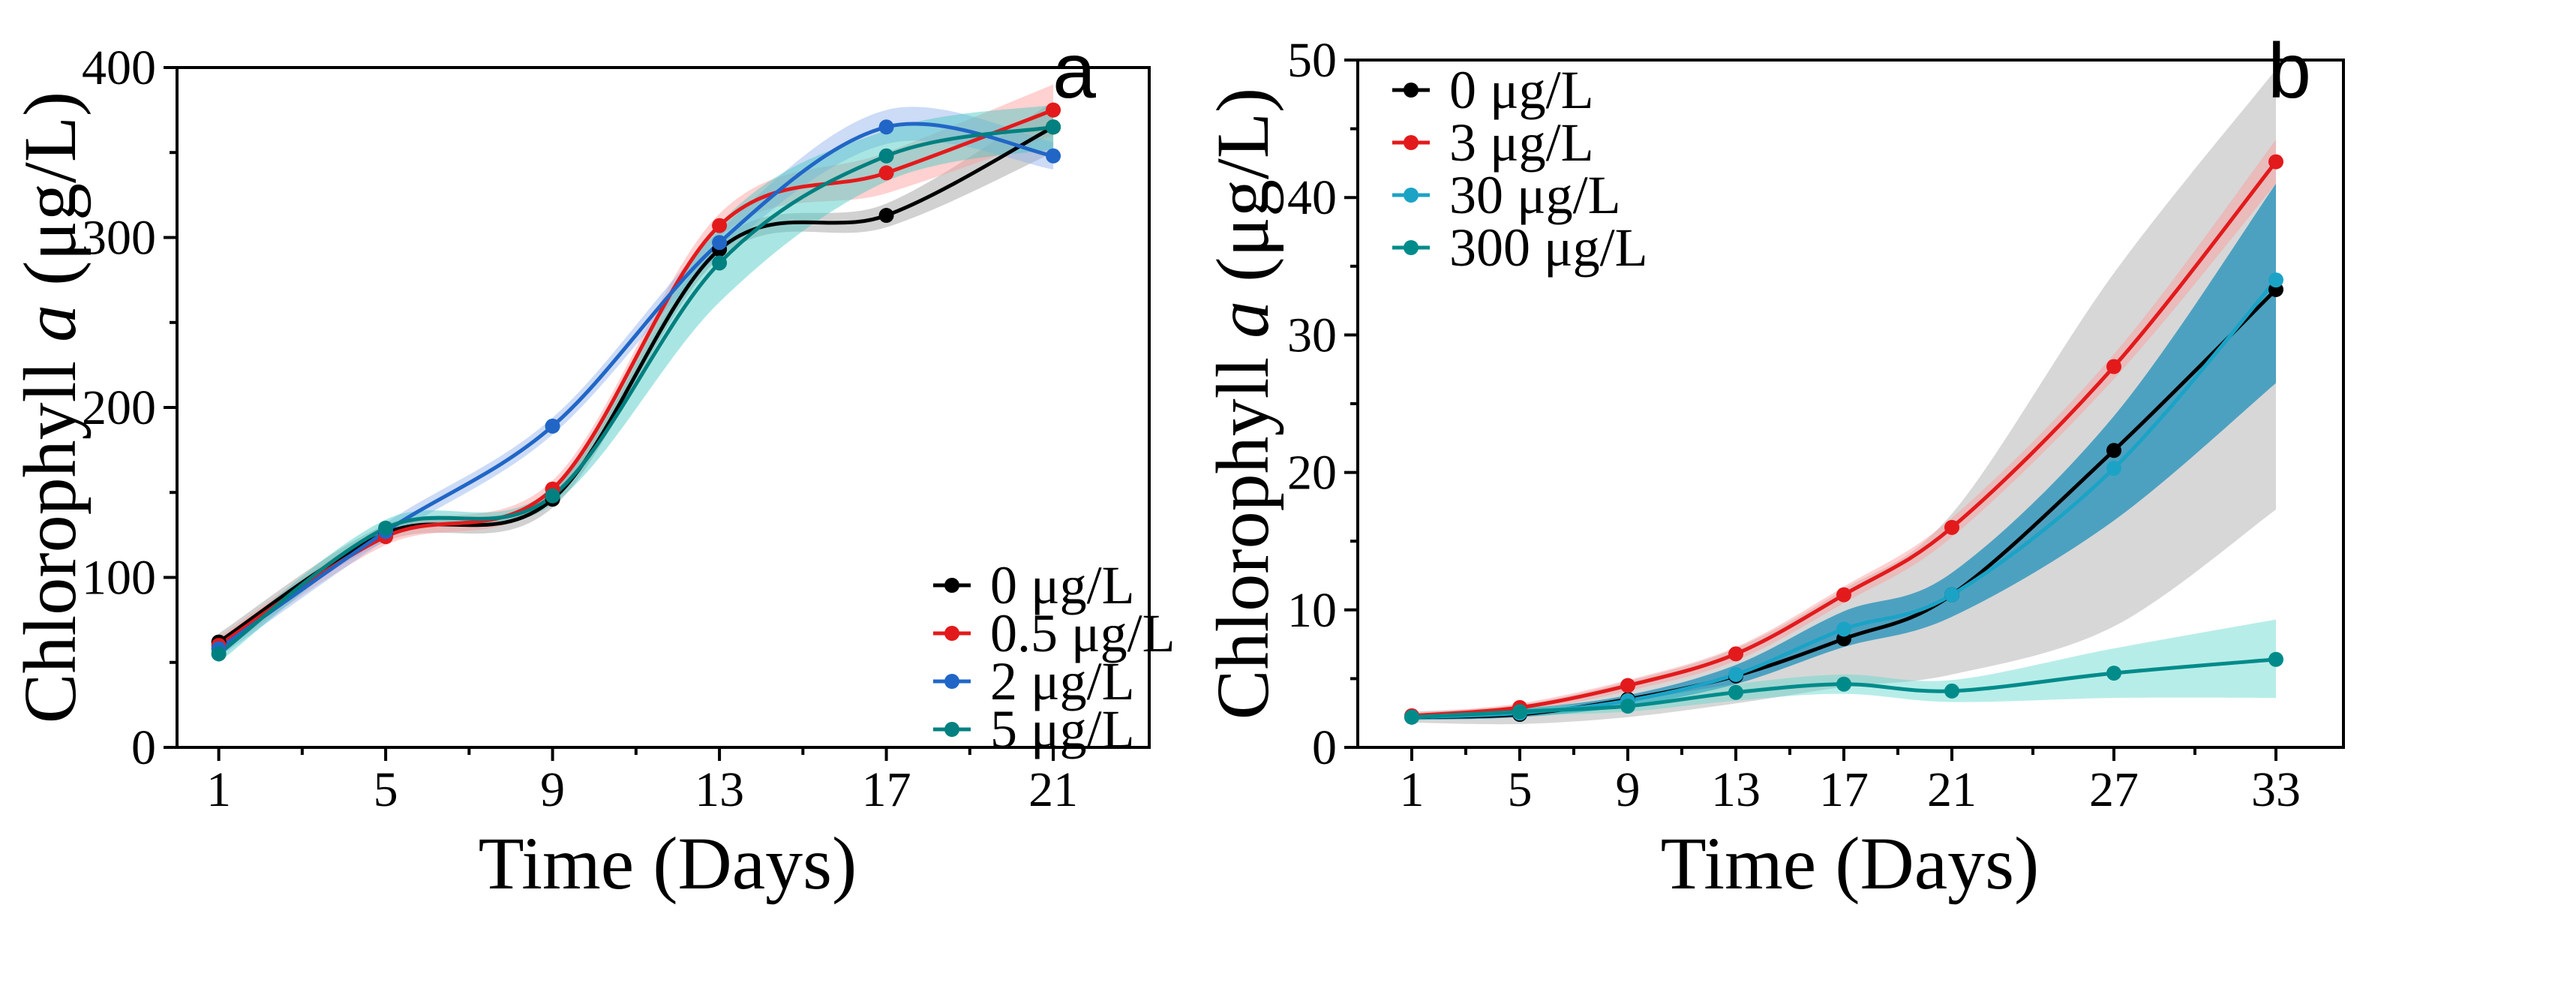 The image size is (2576, 989). I want to click on x-tick-label: 27, so click(2114, 790).